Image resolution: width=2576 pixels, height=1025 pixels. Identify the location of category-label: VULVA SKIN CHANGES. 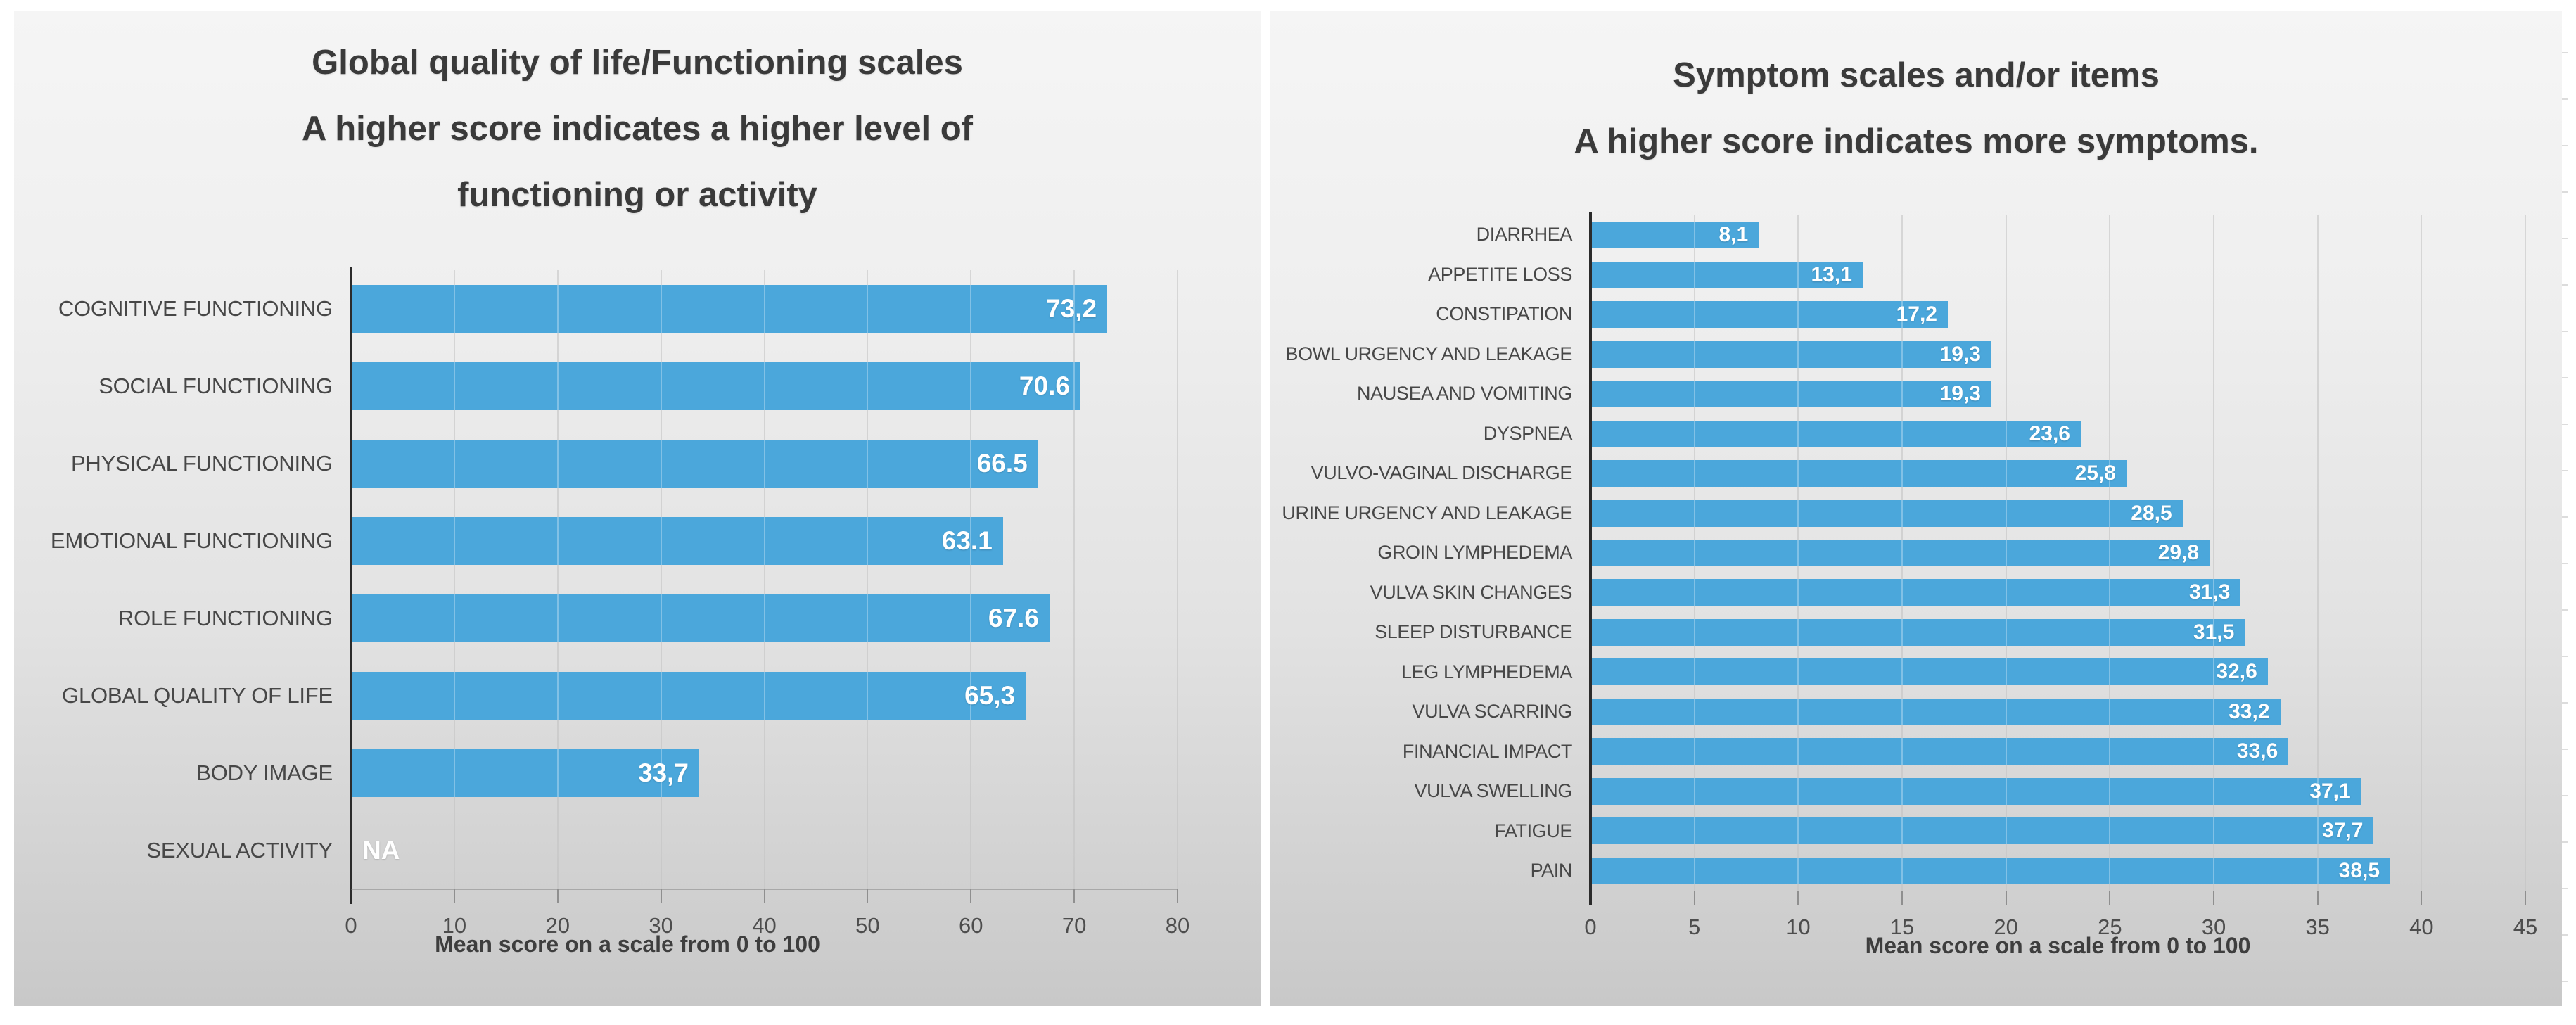
(1471, 592).